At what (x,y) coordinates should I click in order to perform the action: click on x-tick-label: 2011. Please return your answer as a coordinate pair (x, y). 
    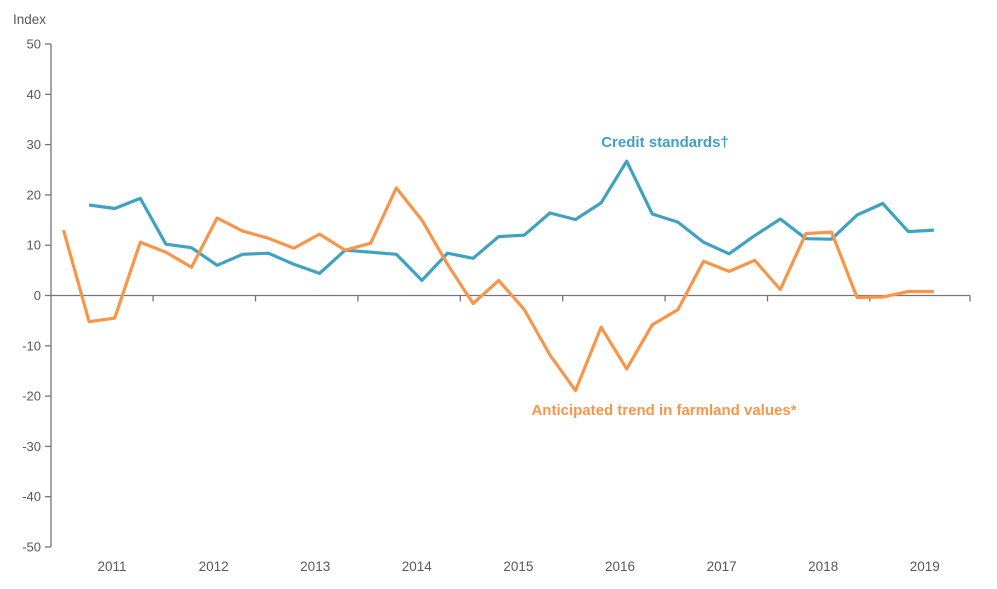
    Looking at the image, I should click on (111, 566).